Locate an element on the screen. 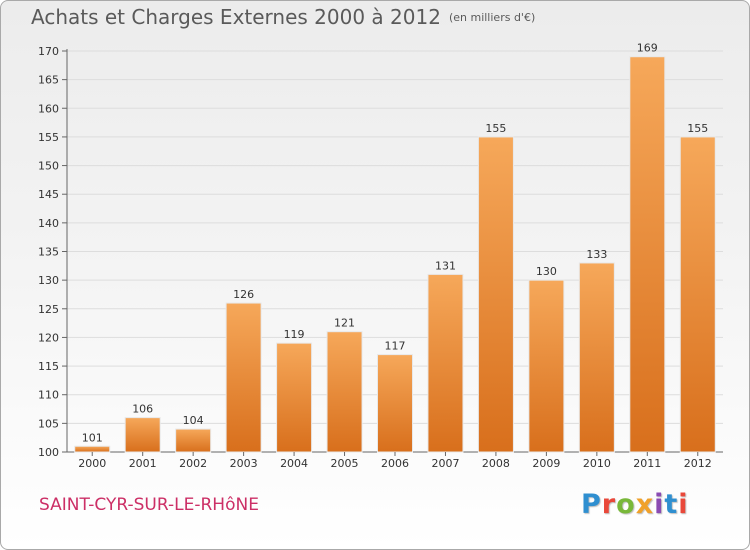 This screenshot has width=750, height=550. logo-letter: o is located at coordinates (626, 504).